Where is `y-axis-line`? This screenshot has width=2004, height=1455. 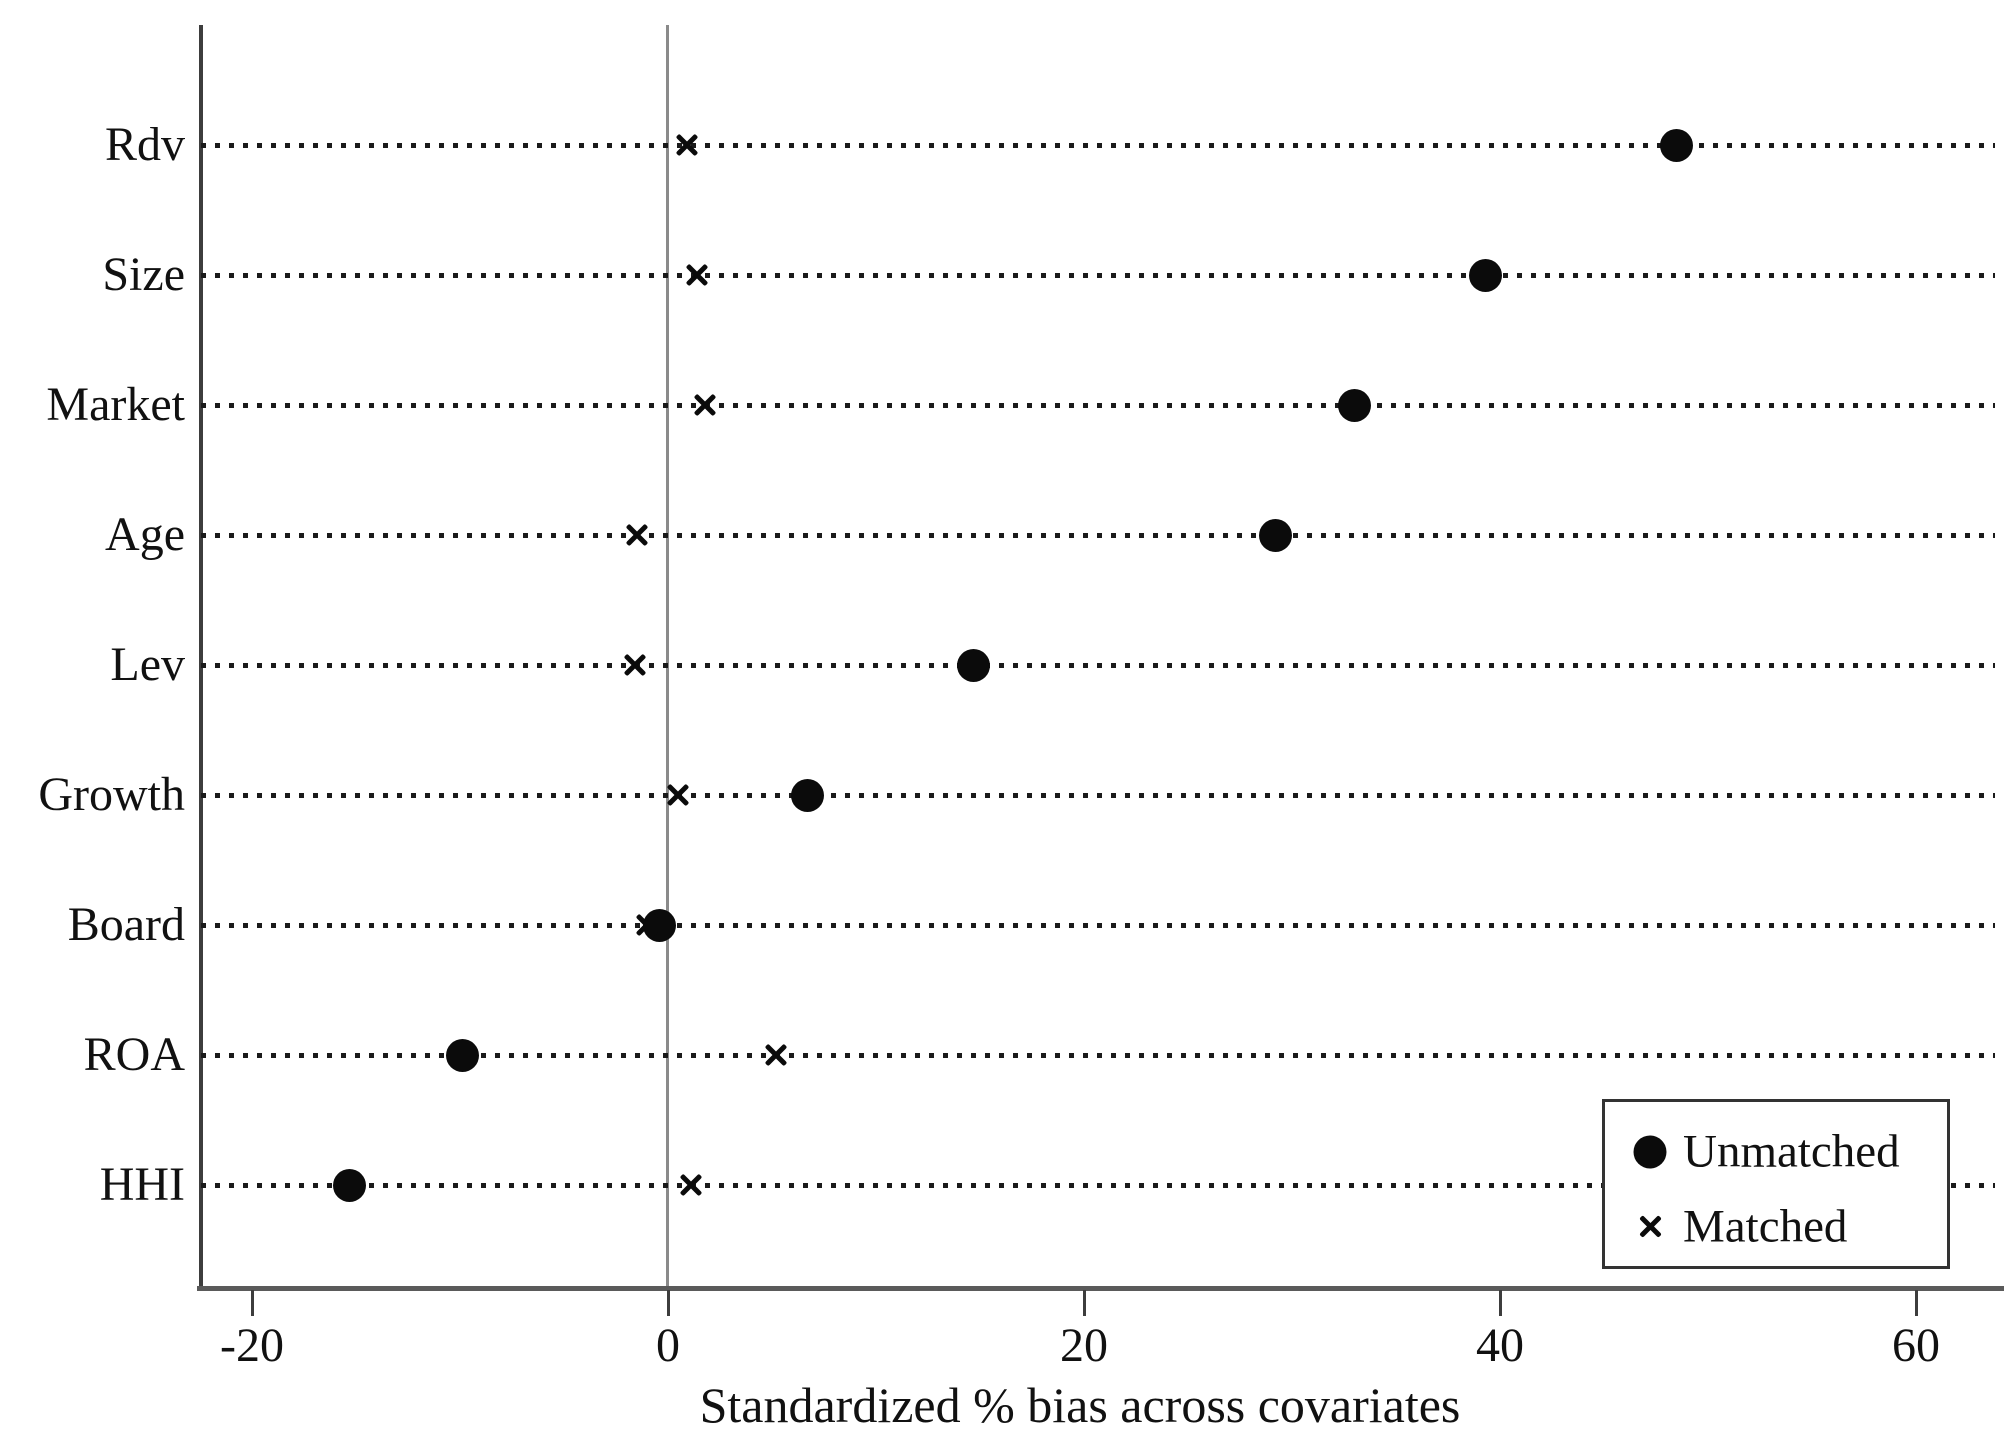
y-axis-line is located at coordinates (201, 658).